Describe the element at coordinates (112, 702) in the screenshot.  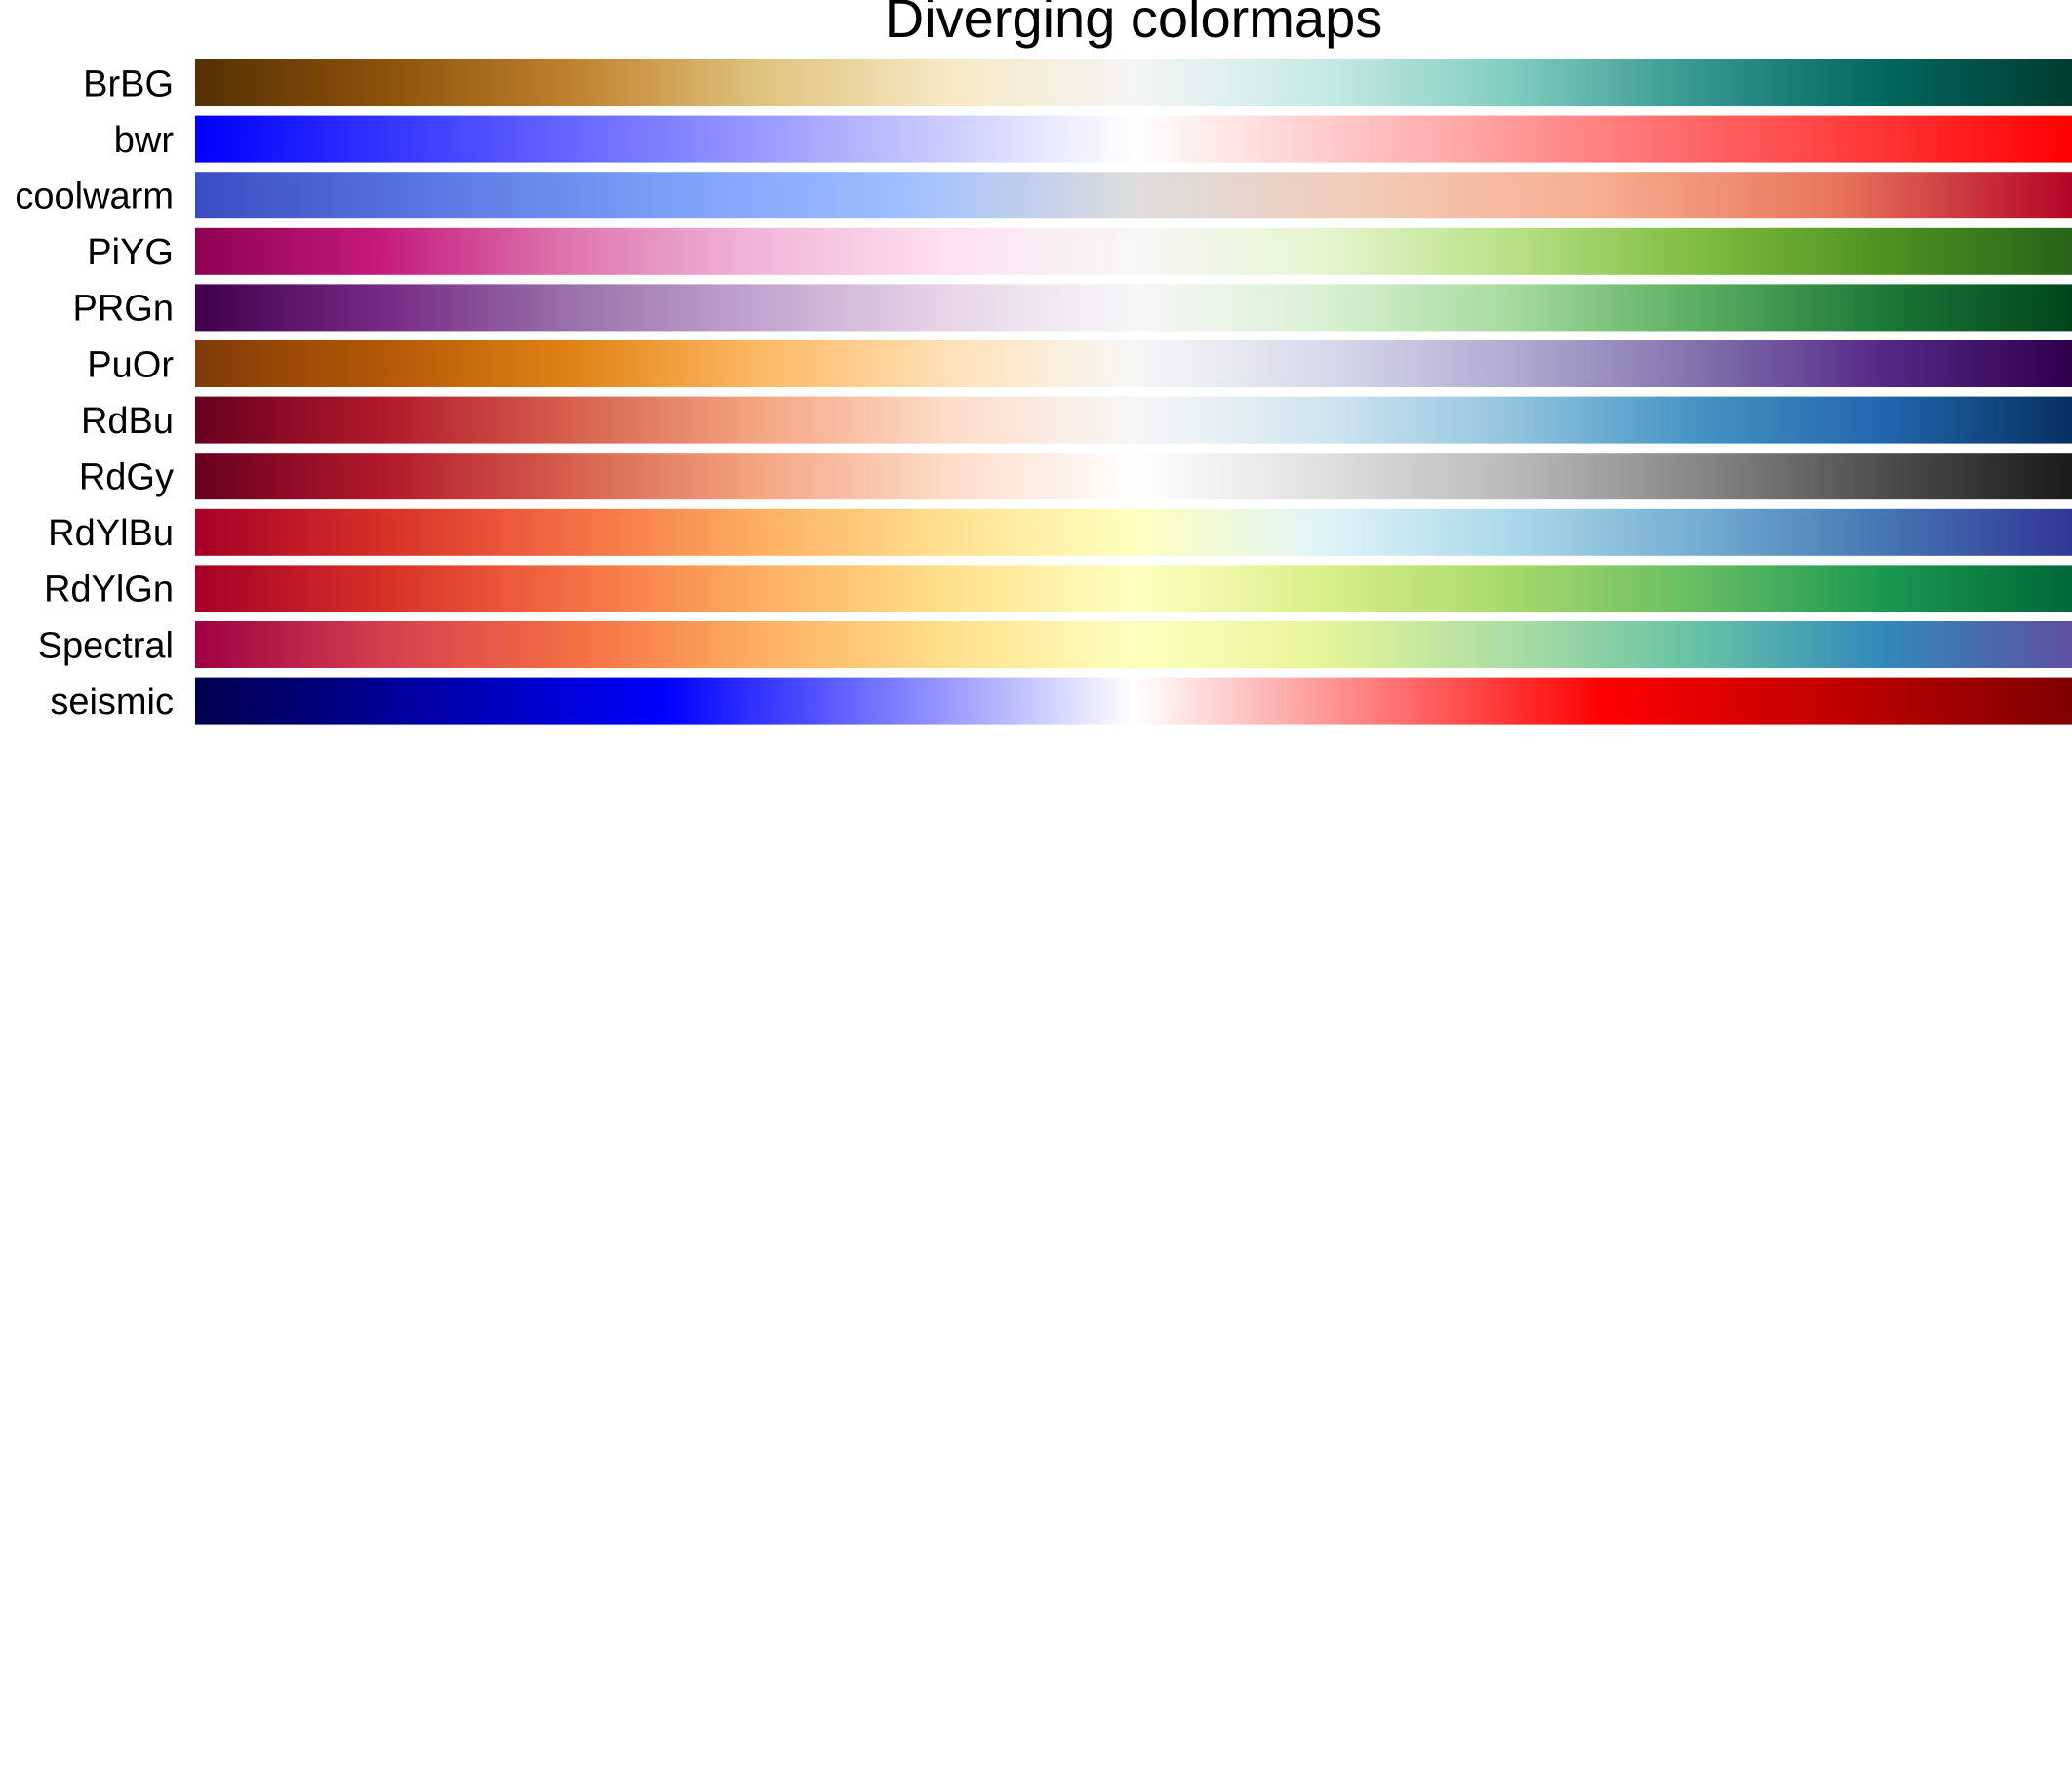
I see `colormap-label-seismic: seismic` at that location.